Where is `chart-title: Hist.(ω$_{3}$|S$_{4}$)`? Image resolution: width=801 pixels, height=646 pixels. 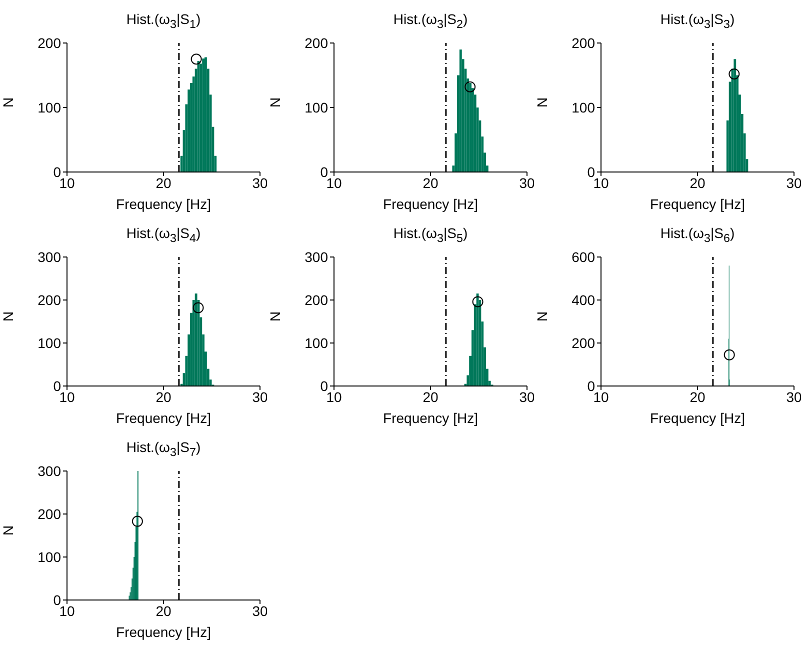 chart-title: Hist.(ω$_{3}$|S$_{4}$) is located at coordinates (163, 235).